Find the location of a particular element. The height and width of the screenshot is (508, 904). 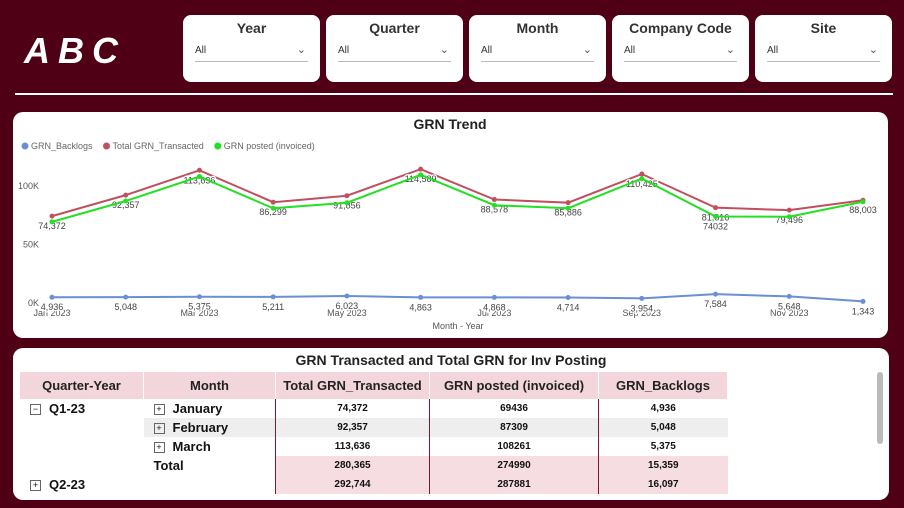

cell-text: 287881 is located at coordinates (514, 484).